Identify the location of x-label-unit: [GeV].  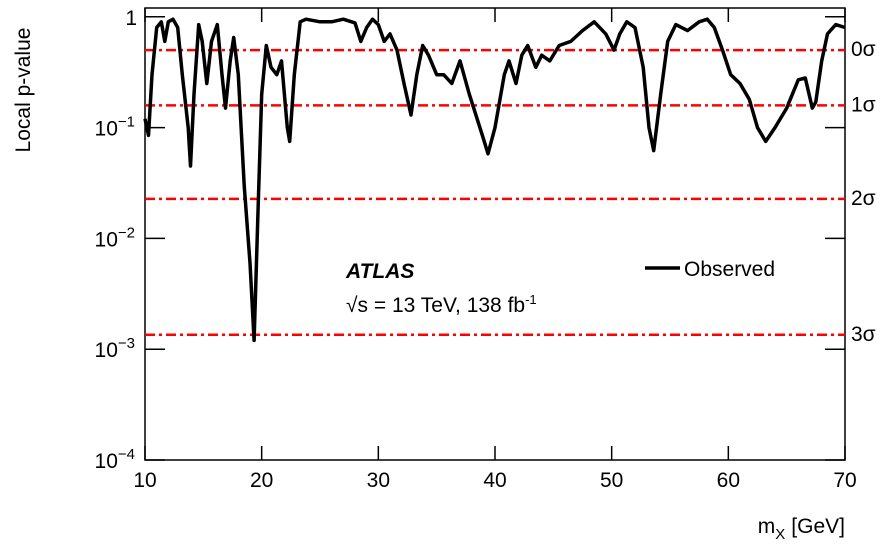
(818, 526).